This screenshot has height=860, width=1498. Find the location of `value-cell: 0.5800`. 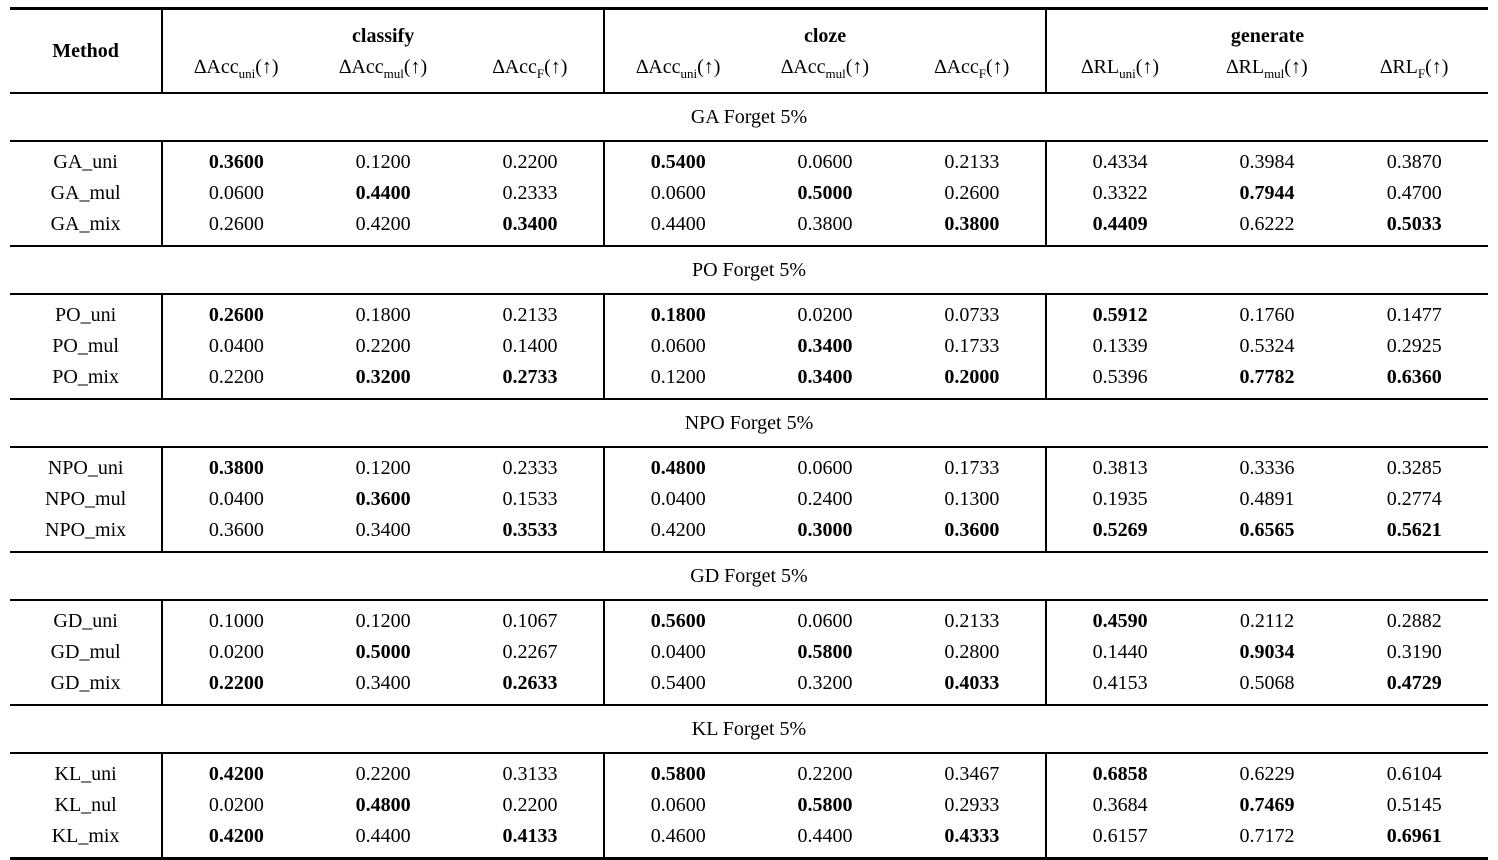

value-cell: 0.5800 is located at coordinates (825, 652).